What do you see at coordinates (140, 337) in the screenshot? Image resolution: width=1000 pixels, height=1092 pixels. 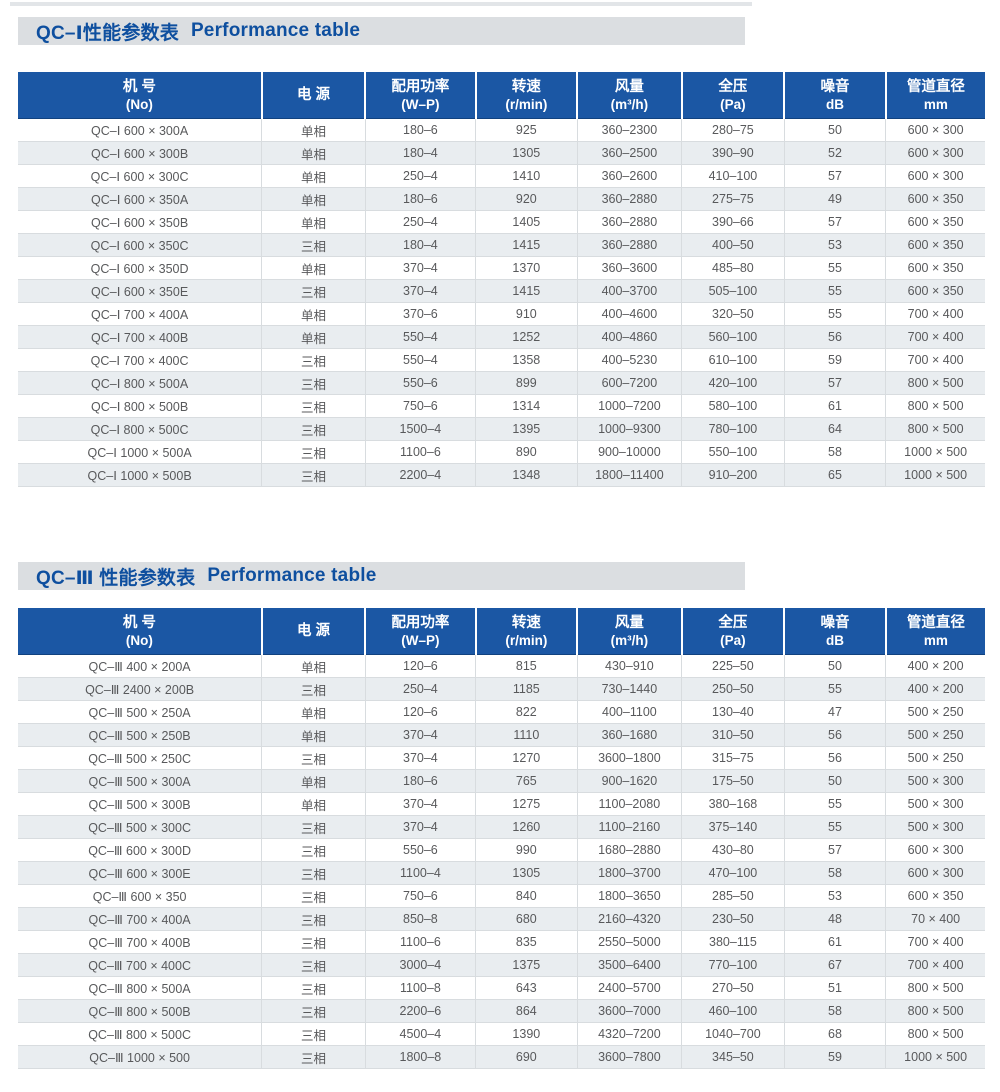 I see `cell-model: QC–Ⅰ 700 × 400B` at bounding box center [140, 337].